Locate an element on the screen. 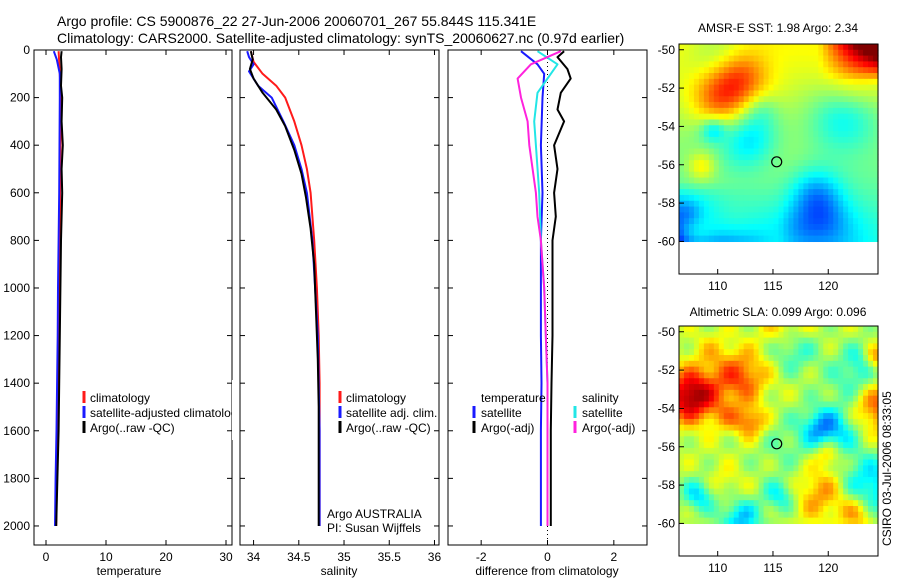 The image size is (900, 580). x-tick-label: 34.5 is located at coordinates (299, 557).